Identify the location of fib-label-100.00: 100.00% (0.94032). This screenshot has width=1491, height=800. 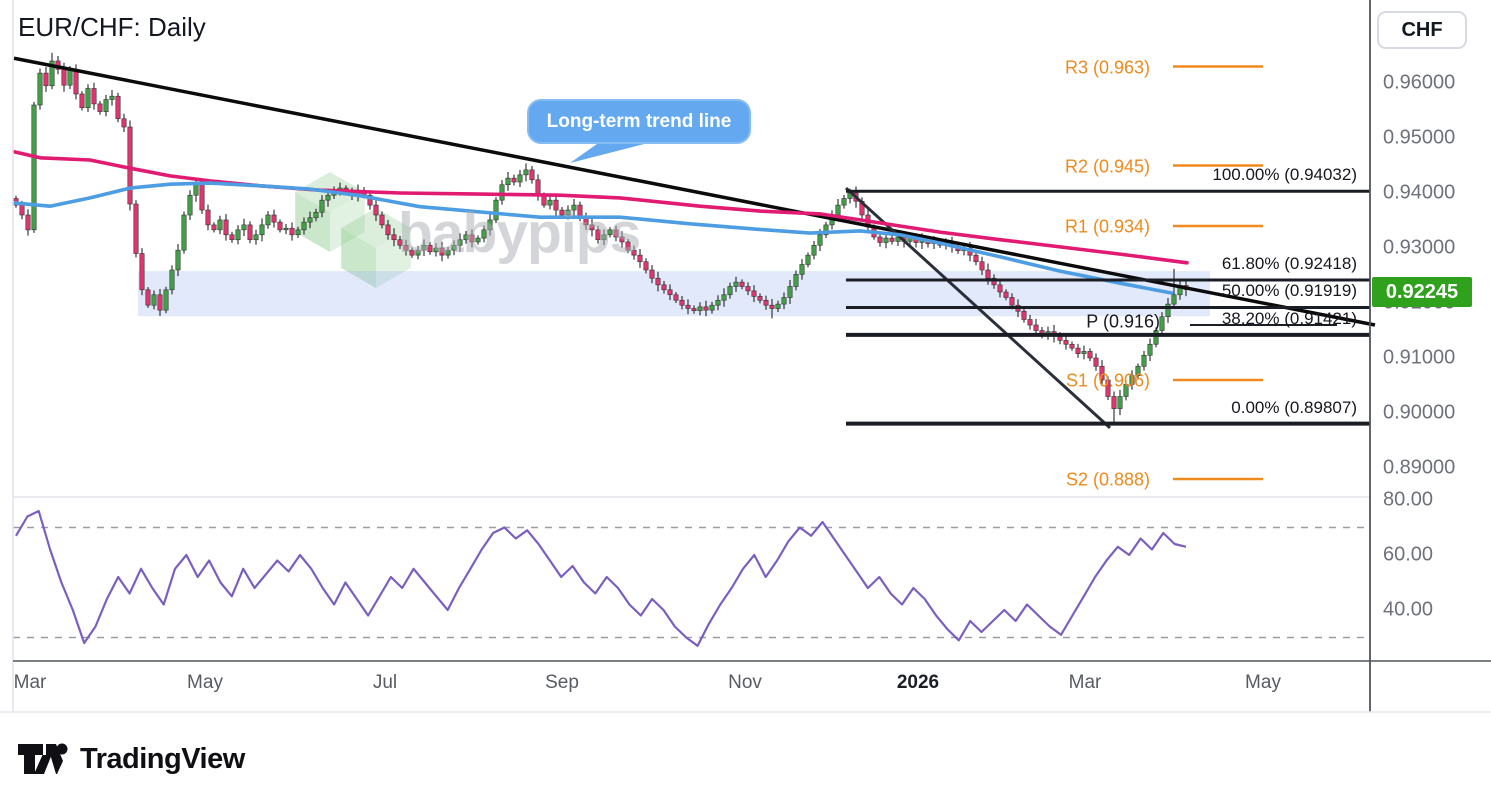
(1284, 175).